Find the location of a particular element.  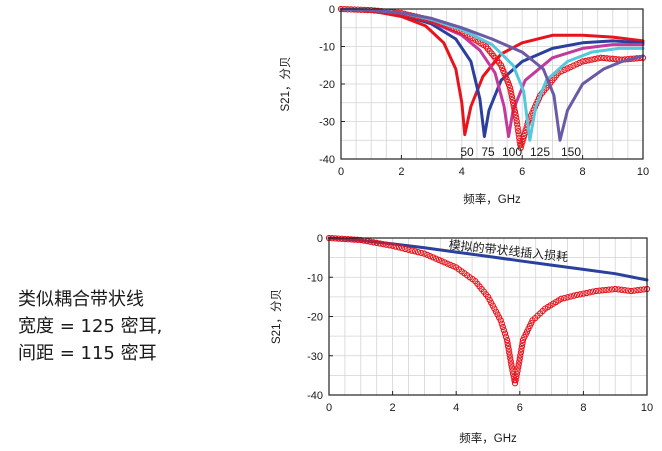

x-tick-label: 4 is located at coordinates (456, 408).